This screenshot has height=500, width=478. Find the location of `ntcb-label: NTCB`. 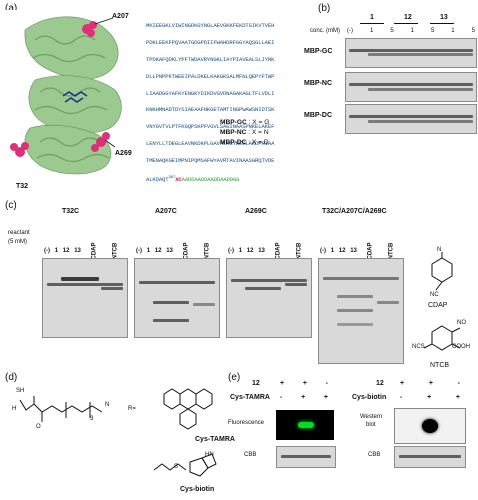

ntcb-label: NTCB is located at coordinates (440, 365).